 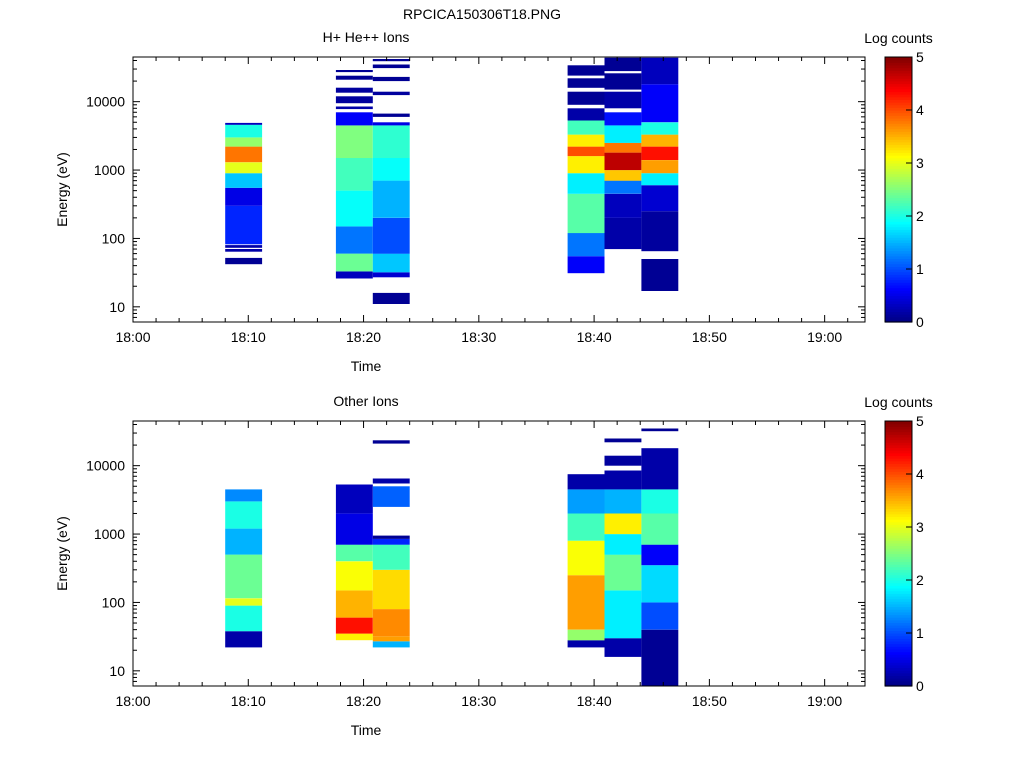 What do you see at coordinates (109, 170) in the screenshot?
I see `y-tick-label: 1000` at bounding box center [109, 170].